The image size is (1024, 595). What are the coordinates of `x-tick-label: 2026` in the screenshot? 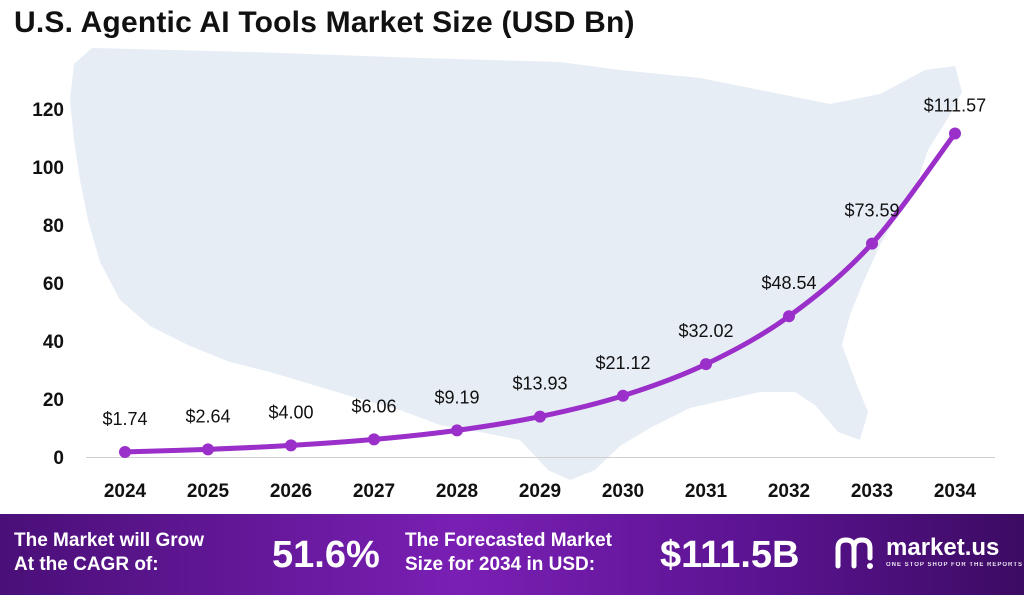 It's located at (291, 491).